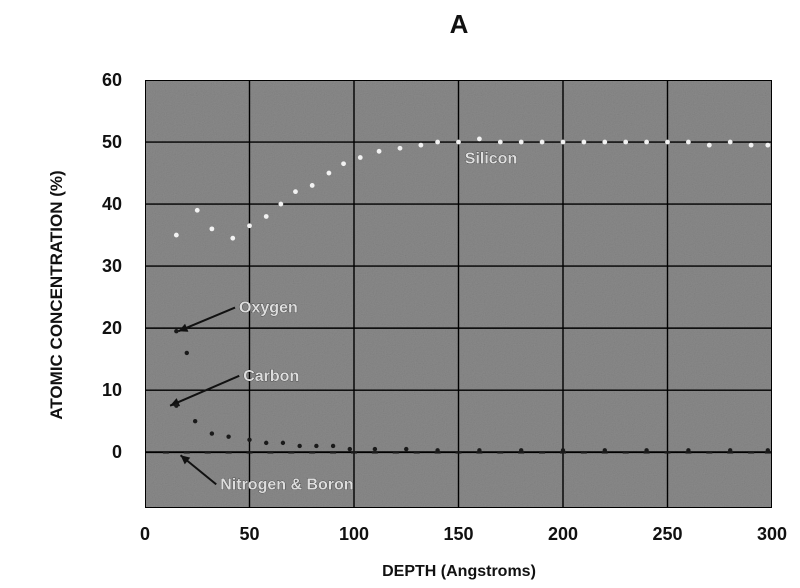 Image resolution: width=800 pixels, height=588 pixels. What do you see at coordinates (491, 159) in the screenshot?
I see `series-label: Silicon` at bounding box center [491, 159].